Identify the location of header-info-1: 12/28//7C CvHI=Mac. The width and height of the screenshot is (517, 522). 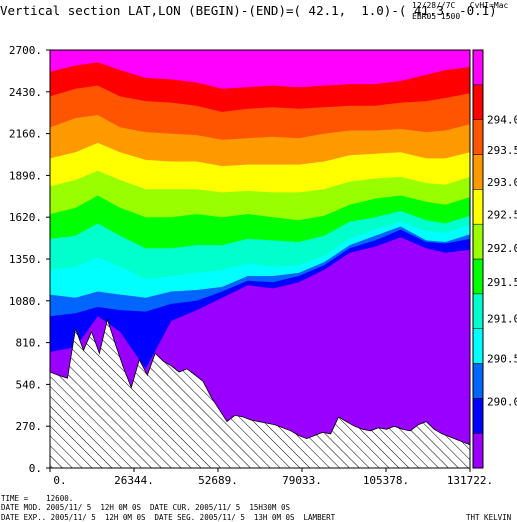
(460, 5).